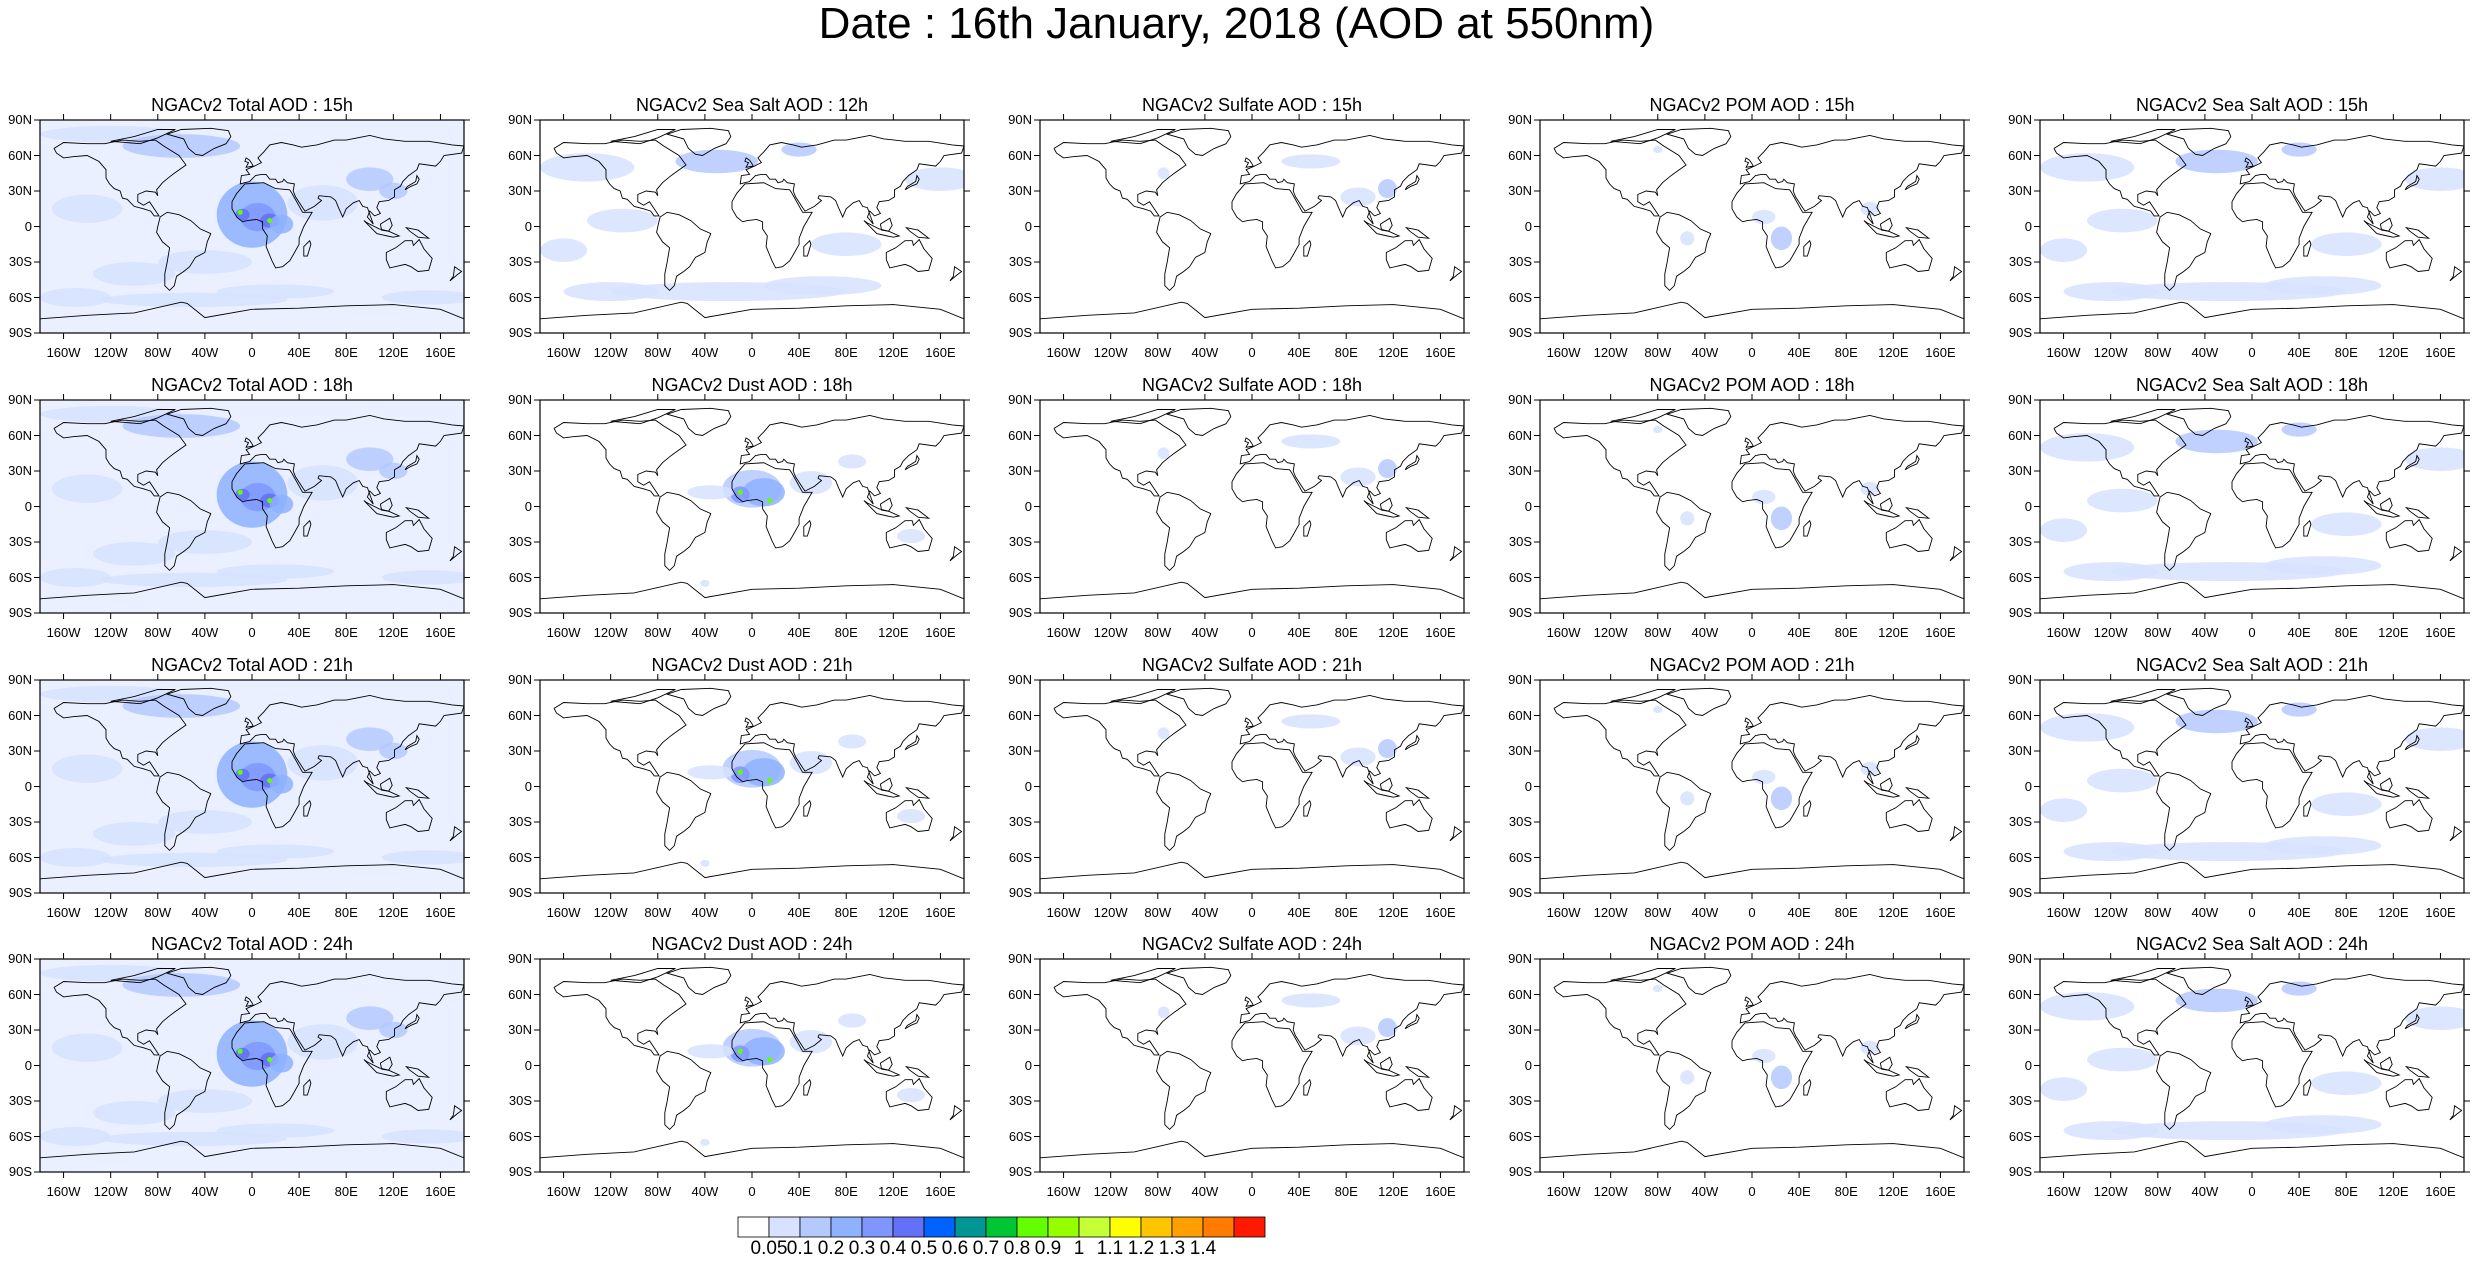  Describe the element at coordinates (1299, 1191) in the screenshot. I see `lon-label: 40E` at that location.